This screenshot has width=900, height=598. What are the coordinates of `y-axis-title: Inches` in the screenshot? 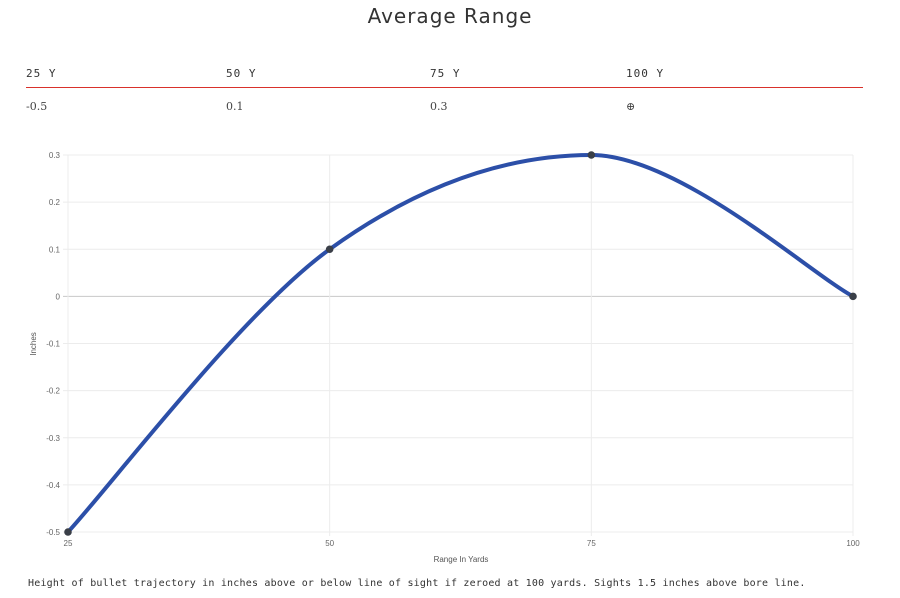 It's located at (33, 344).